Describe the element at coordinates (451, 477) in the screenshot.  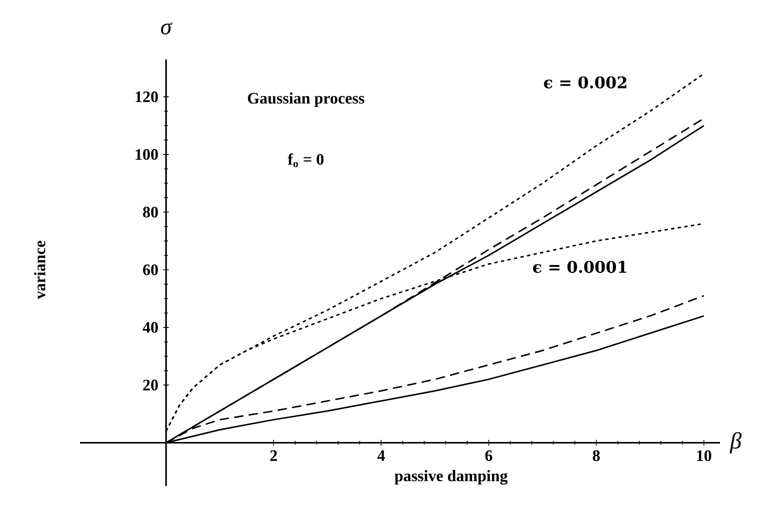
I see `x-axis-title: passive damping` at that location.